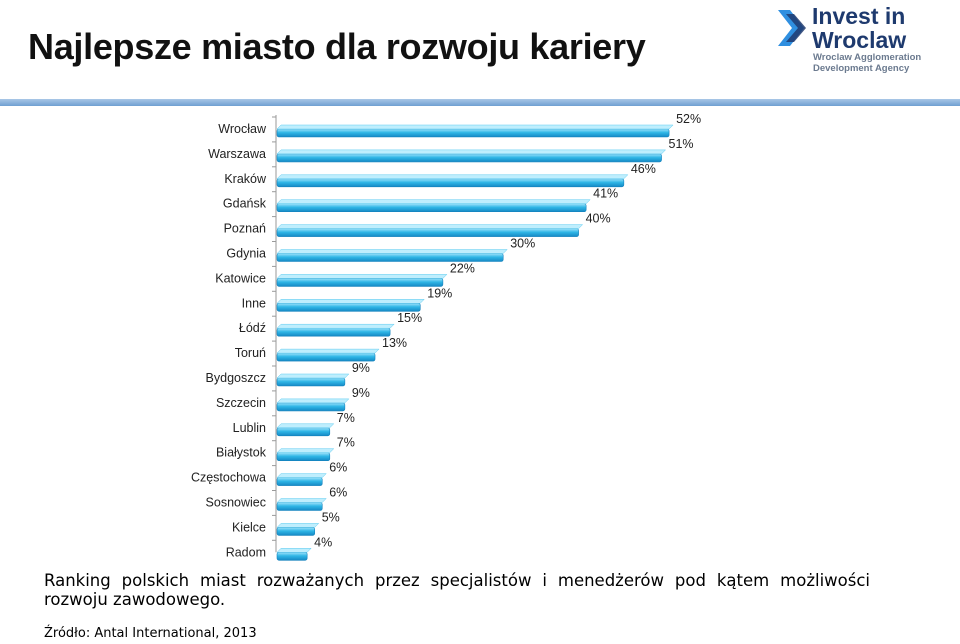 This screenshot has height=644, width=960. What do you see at coordinates (861, 68) in the screenshot?
I see `logo-sub2: Development Agency` at bounding box center [861, 68].